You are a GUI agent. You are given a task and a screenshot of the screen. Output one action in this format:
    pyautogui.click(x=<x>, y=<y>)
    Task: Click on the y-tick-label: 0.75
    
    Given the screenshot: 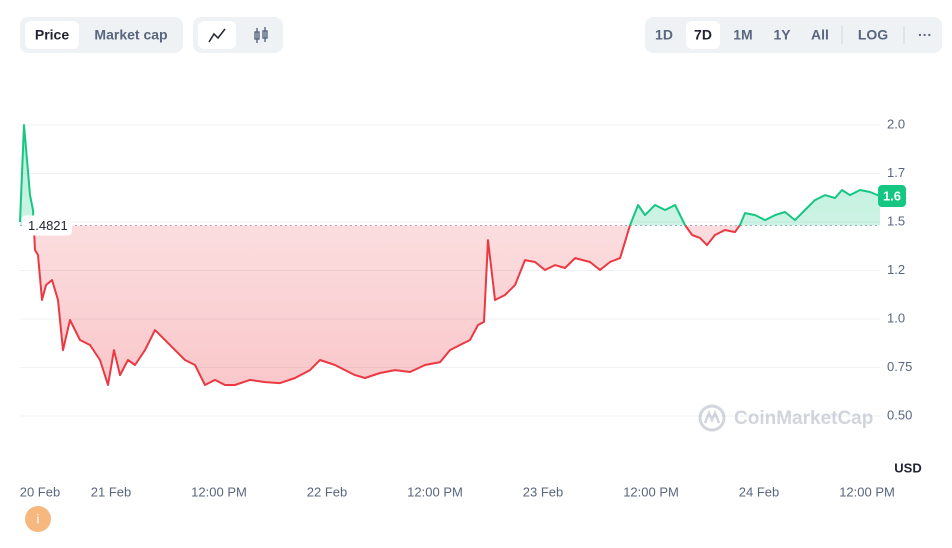 What is the action you would take?
    pyautogui.click(x=899, y=366)
    